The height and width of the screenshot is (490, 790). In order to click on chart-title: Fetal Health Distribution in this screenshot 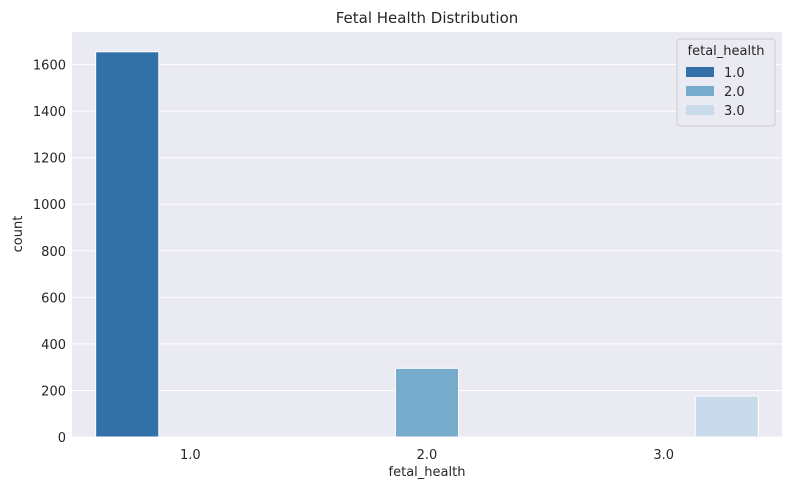, I will do `click(427, 18)`.